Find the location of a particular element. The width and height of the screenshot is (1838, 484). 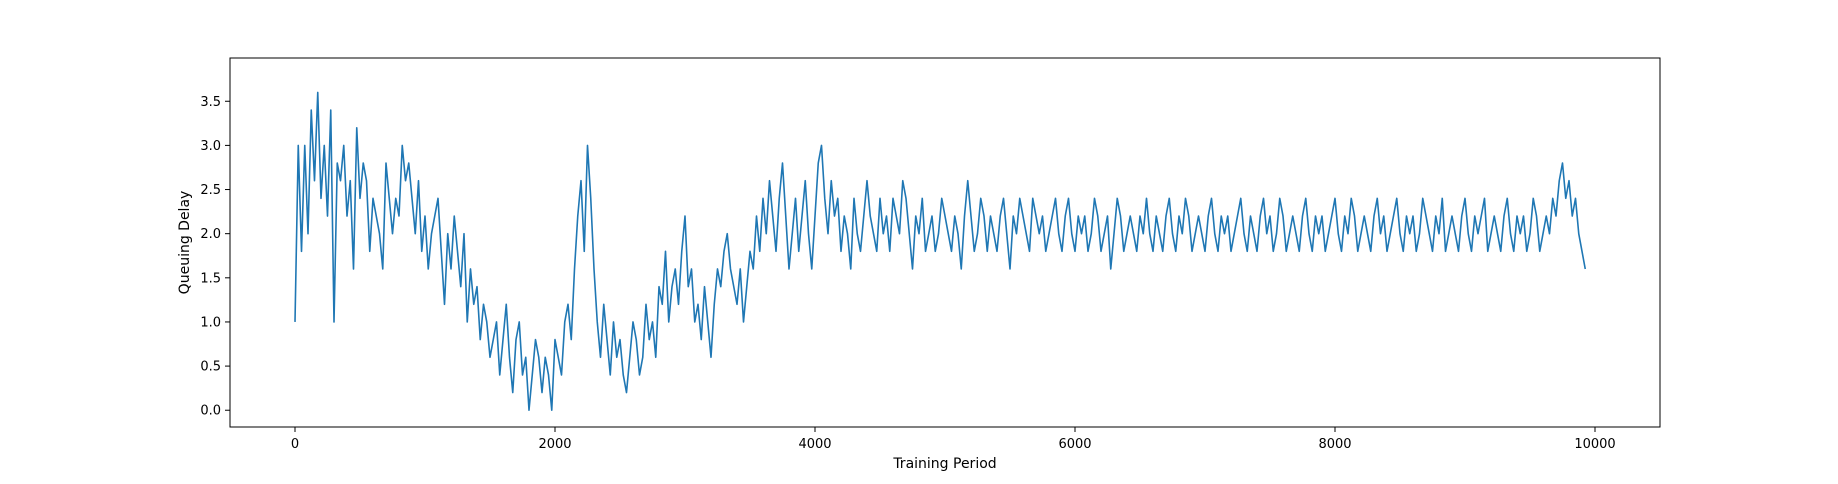

y-tick-label: 3.5 is located at coordinates (210, 102).